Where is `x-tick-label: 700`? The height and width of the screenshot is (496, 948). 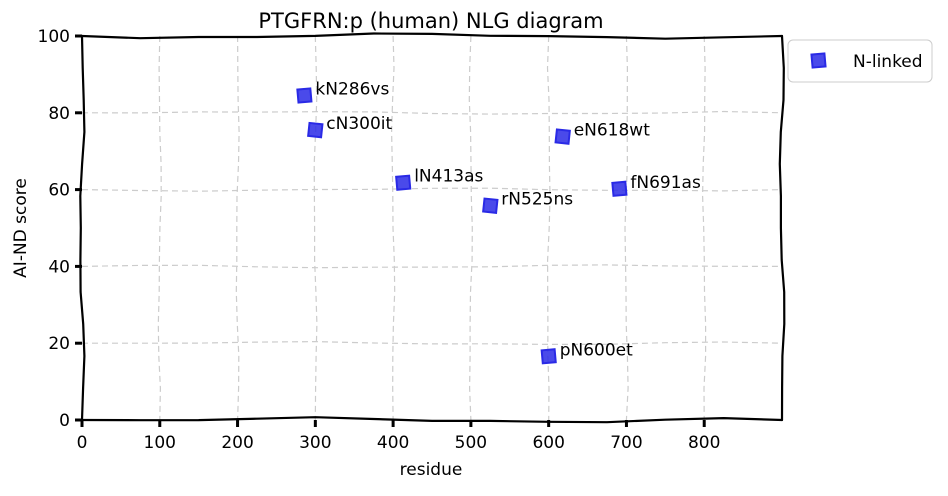
x-tick-label: 700 is located at coordinates (626, 443).